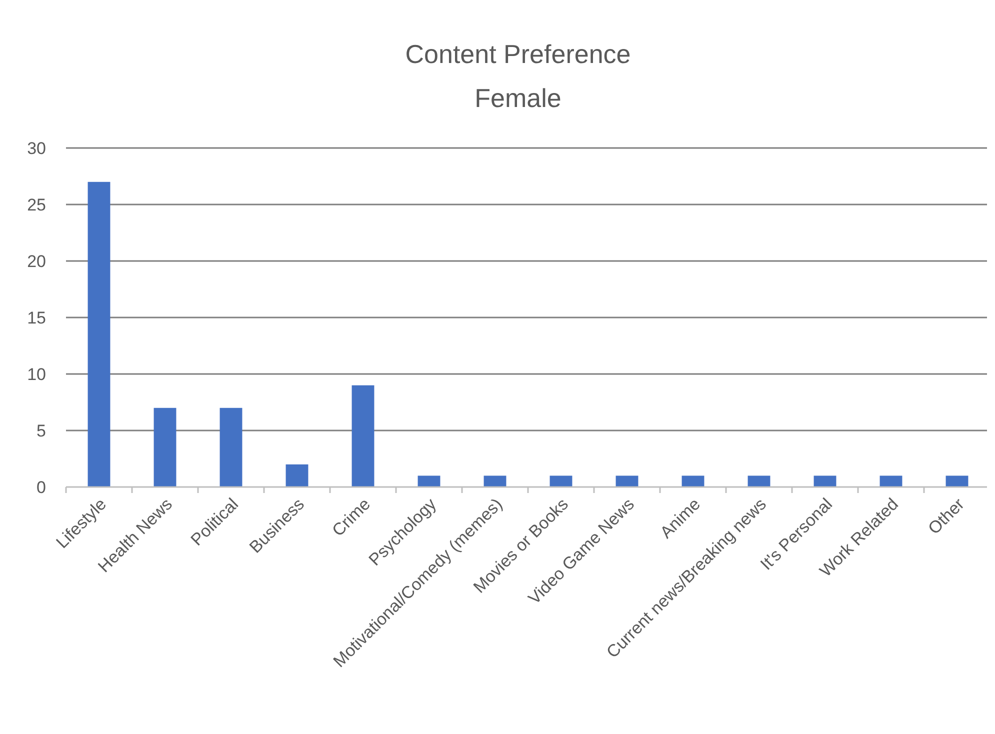 Image resolution: width=995 pixels, height=734 pixels. Describe the element at coordinates (36, 374) in the screenshot. I see `y-tick-label: 10` at that location.